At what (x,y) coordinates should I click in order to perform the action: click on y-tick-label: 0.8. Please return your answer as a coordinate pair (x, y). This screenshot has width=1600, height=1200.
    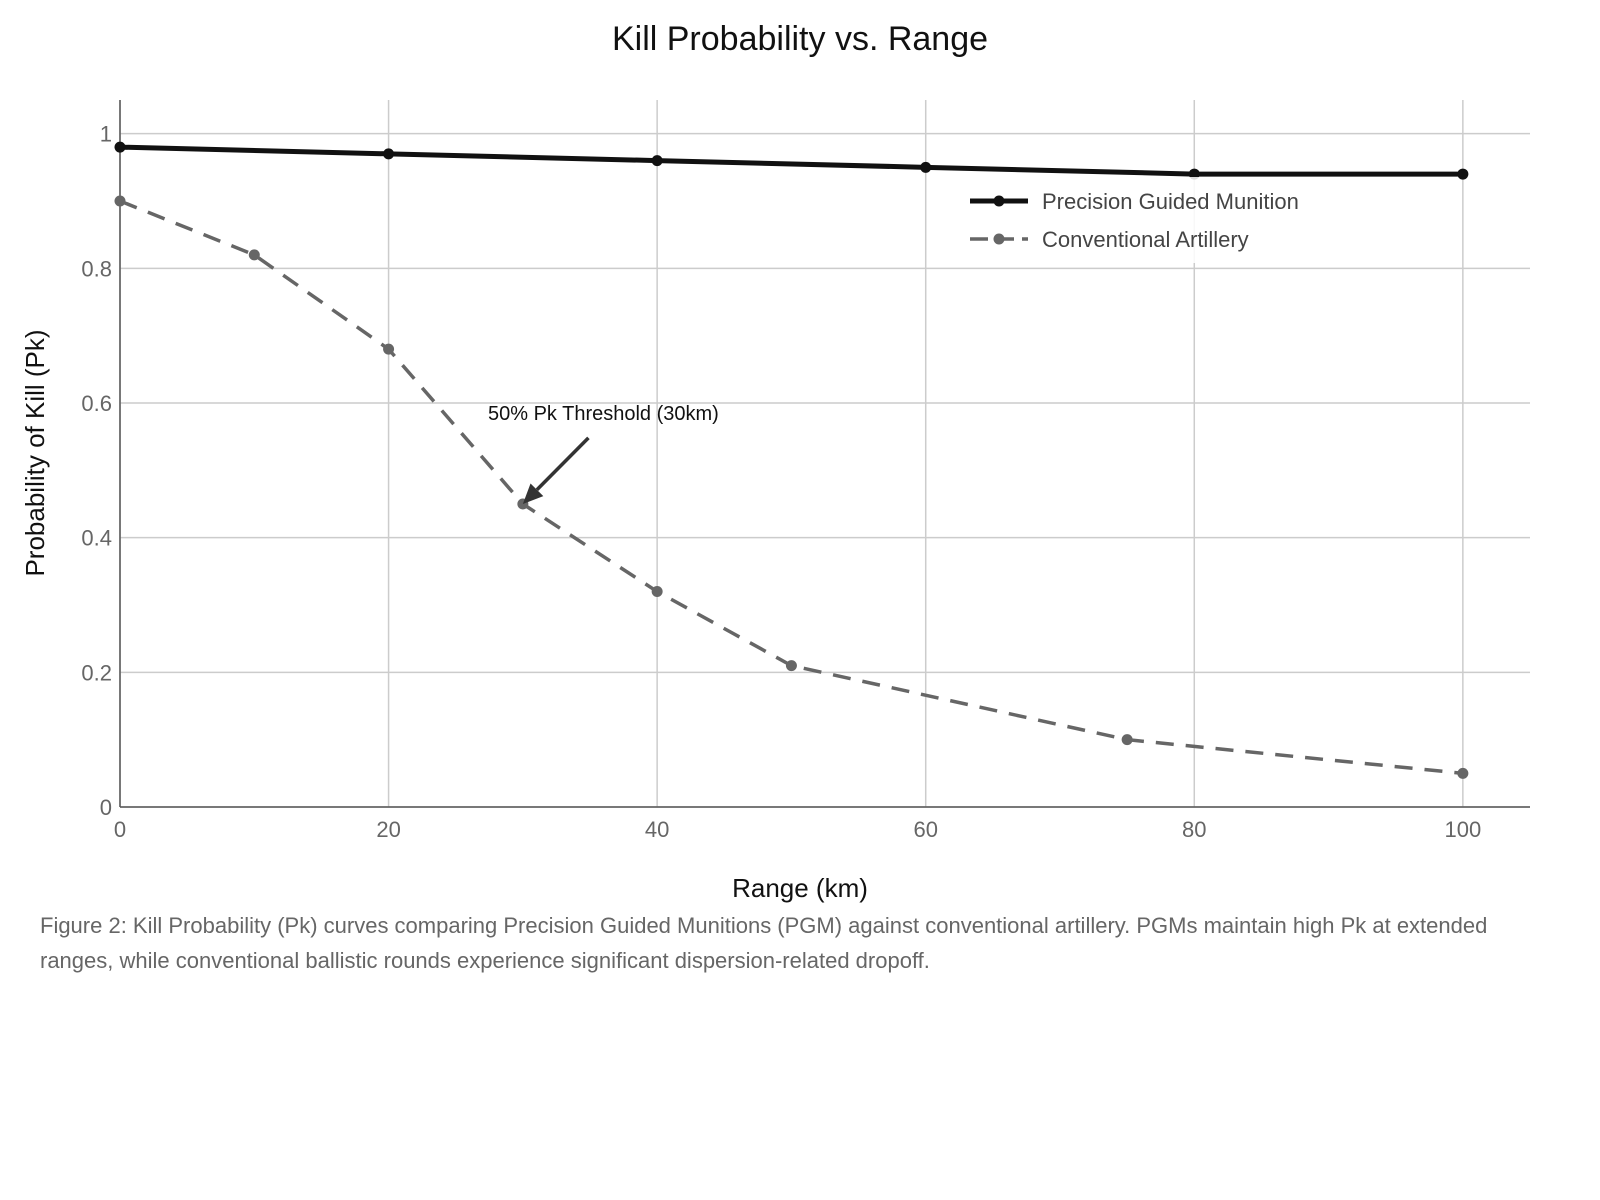
    Looking at the image, I should click on (96, 268).